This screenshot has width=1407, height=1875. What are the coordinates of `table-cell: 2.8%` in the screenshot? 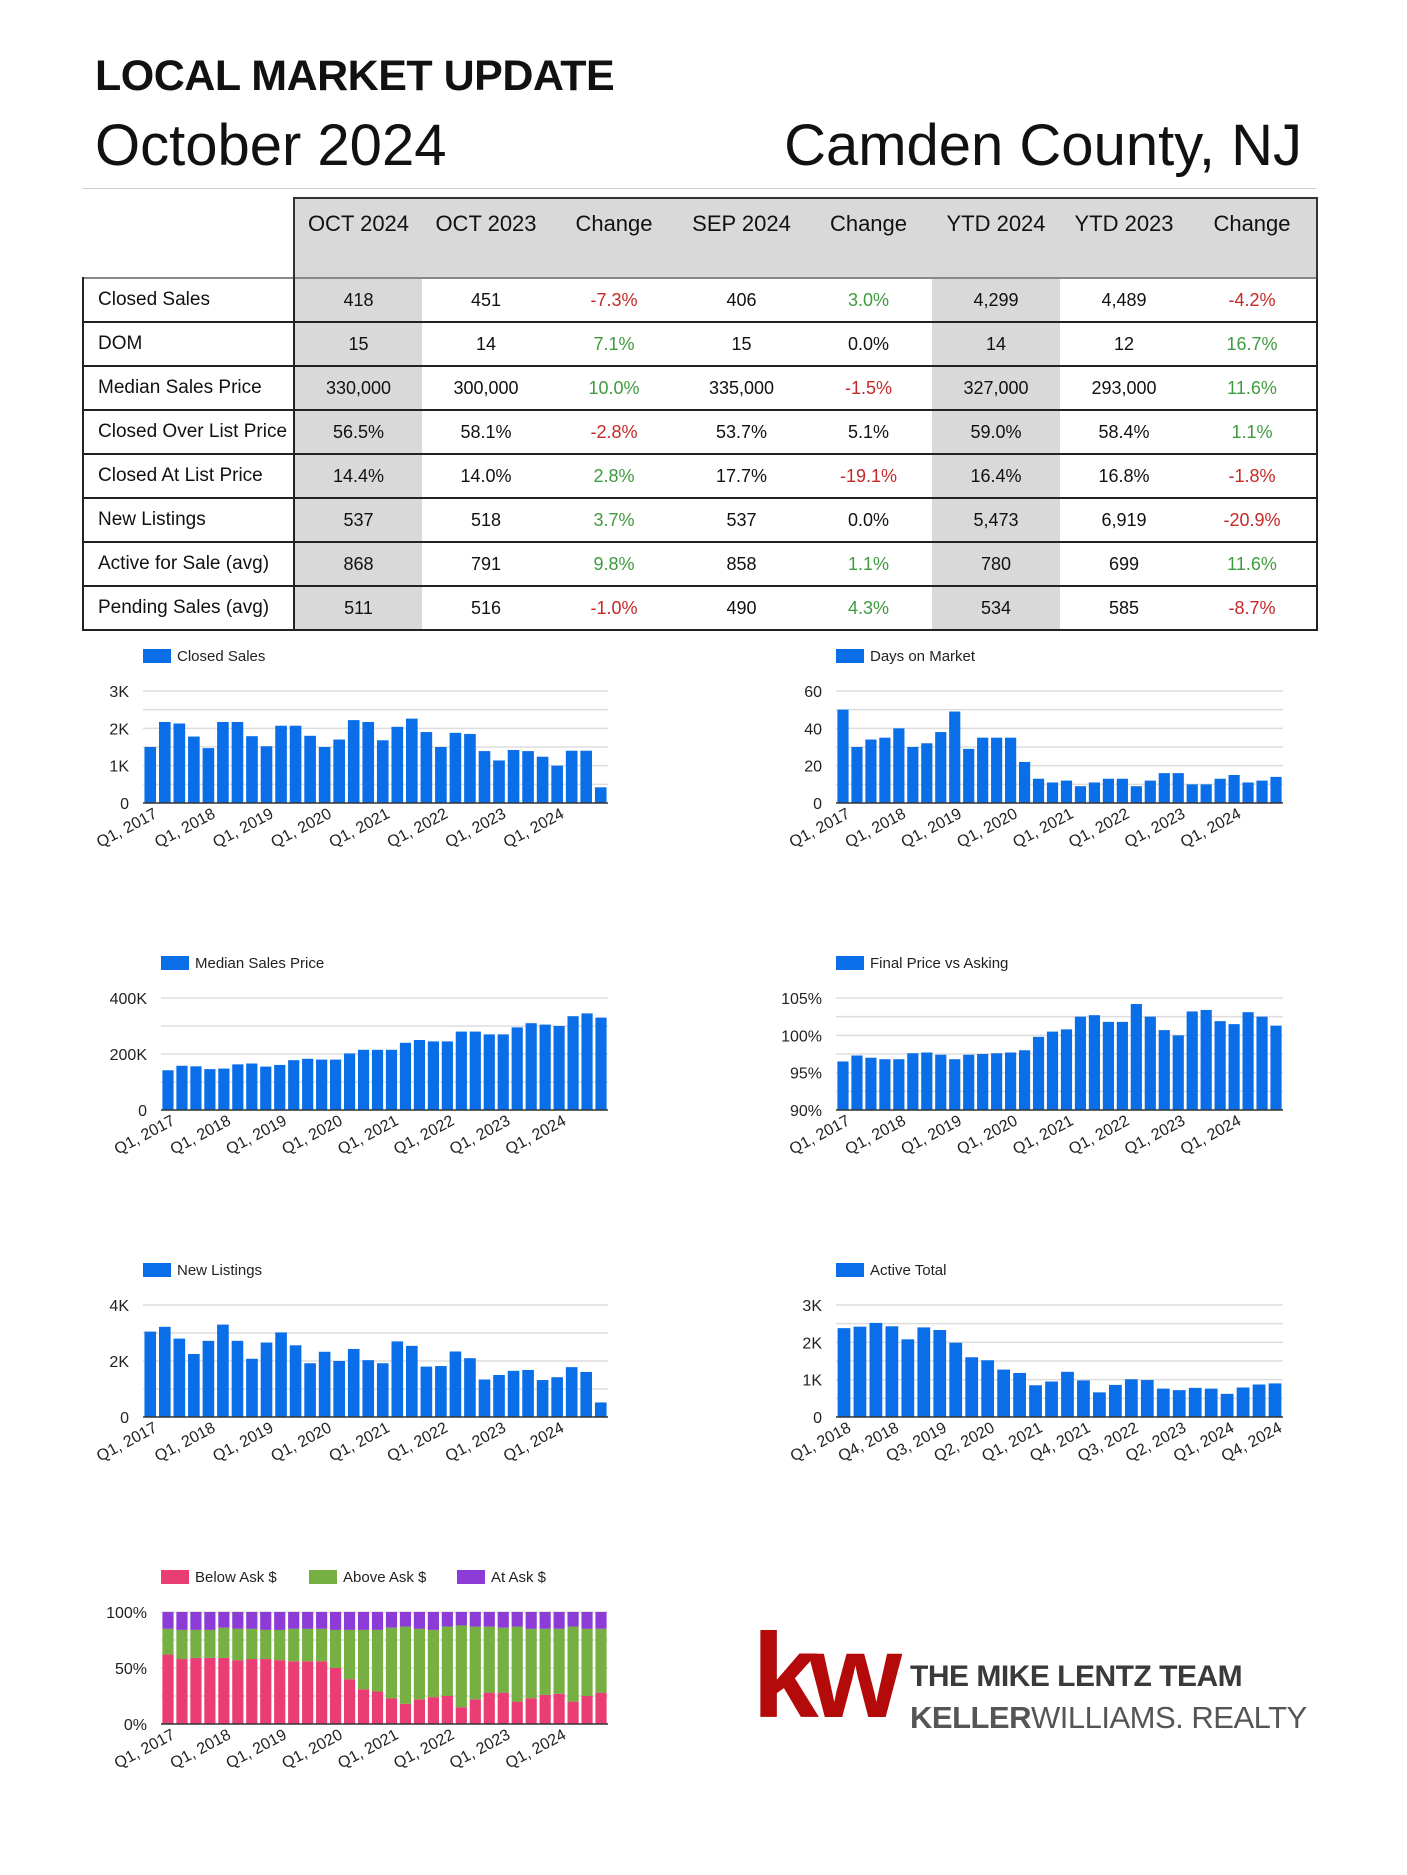 It's located at (614, 475).